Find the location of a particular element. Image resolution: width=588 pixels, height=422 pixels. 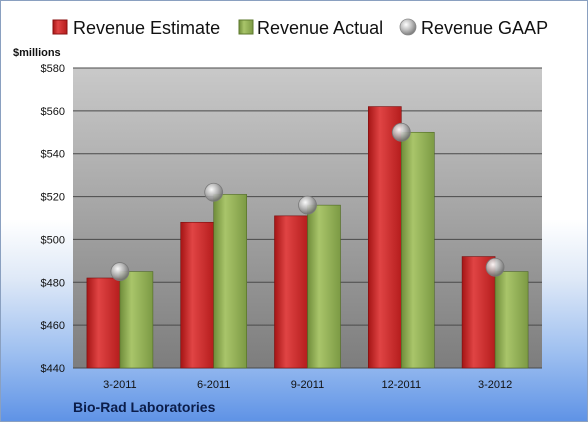

legend-actual-label: Revenue Actual is located at coordinates (320, 28).